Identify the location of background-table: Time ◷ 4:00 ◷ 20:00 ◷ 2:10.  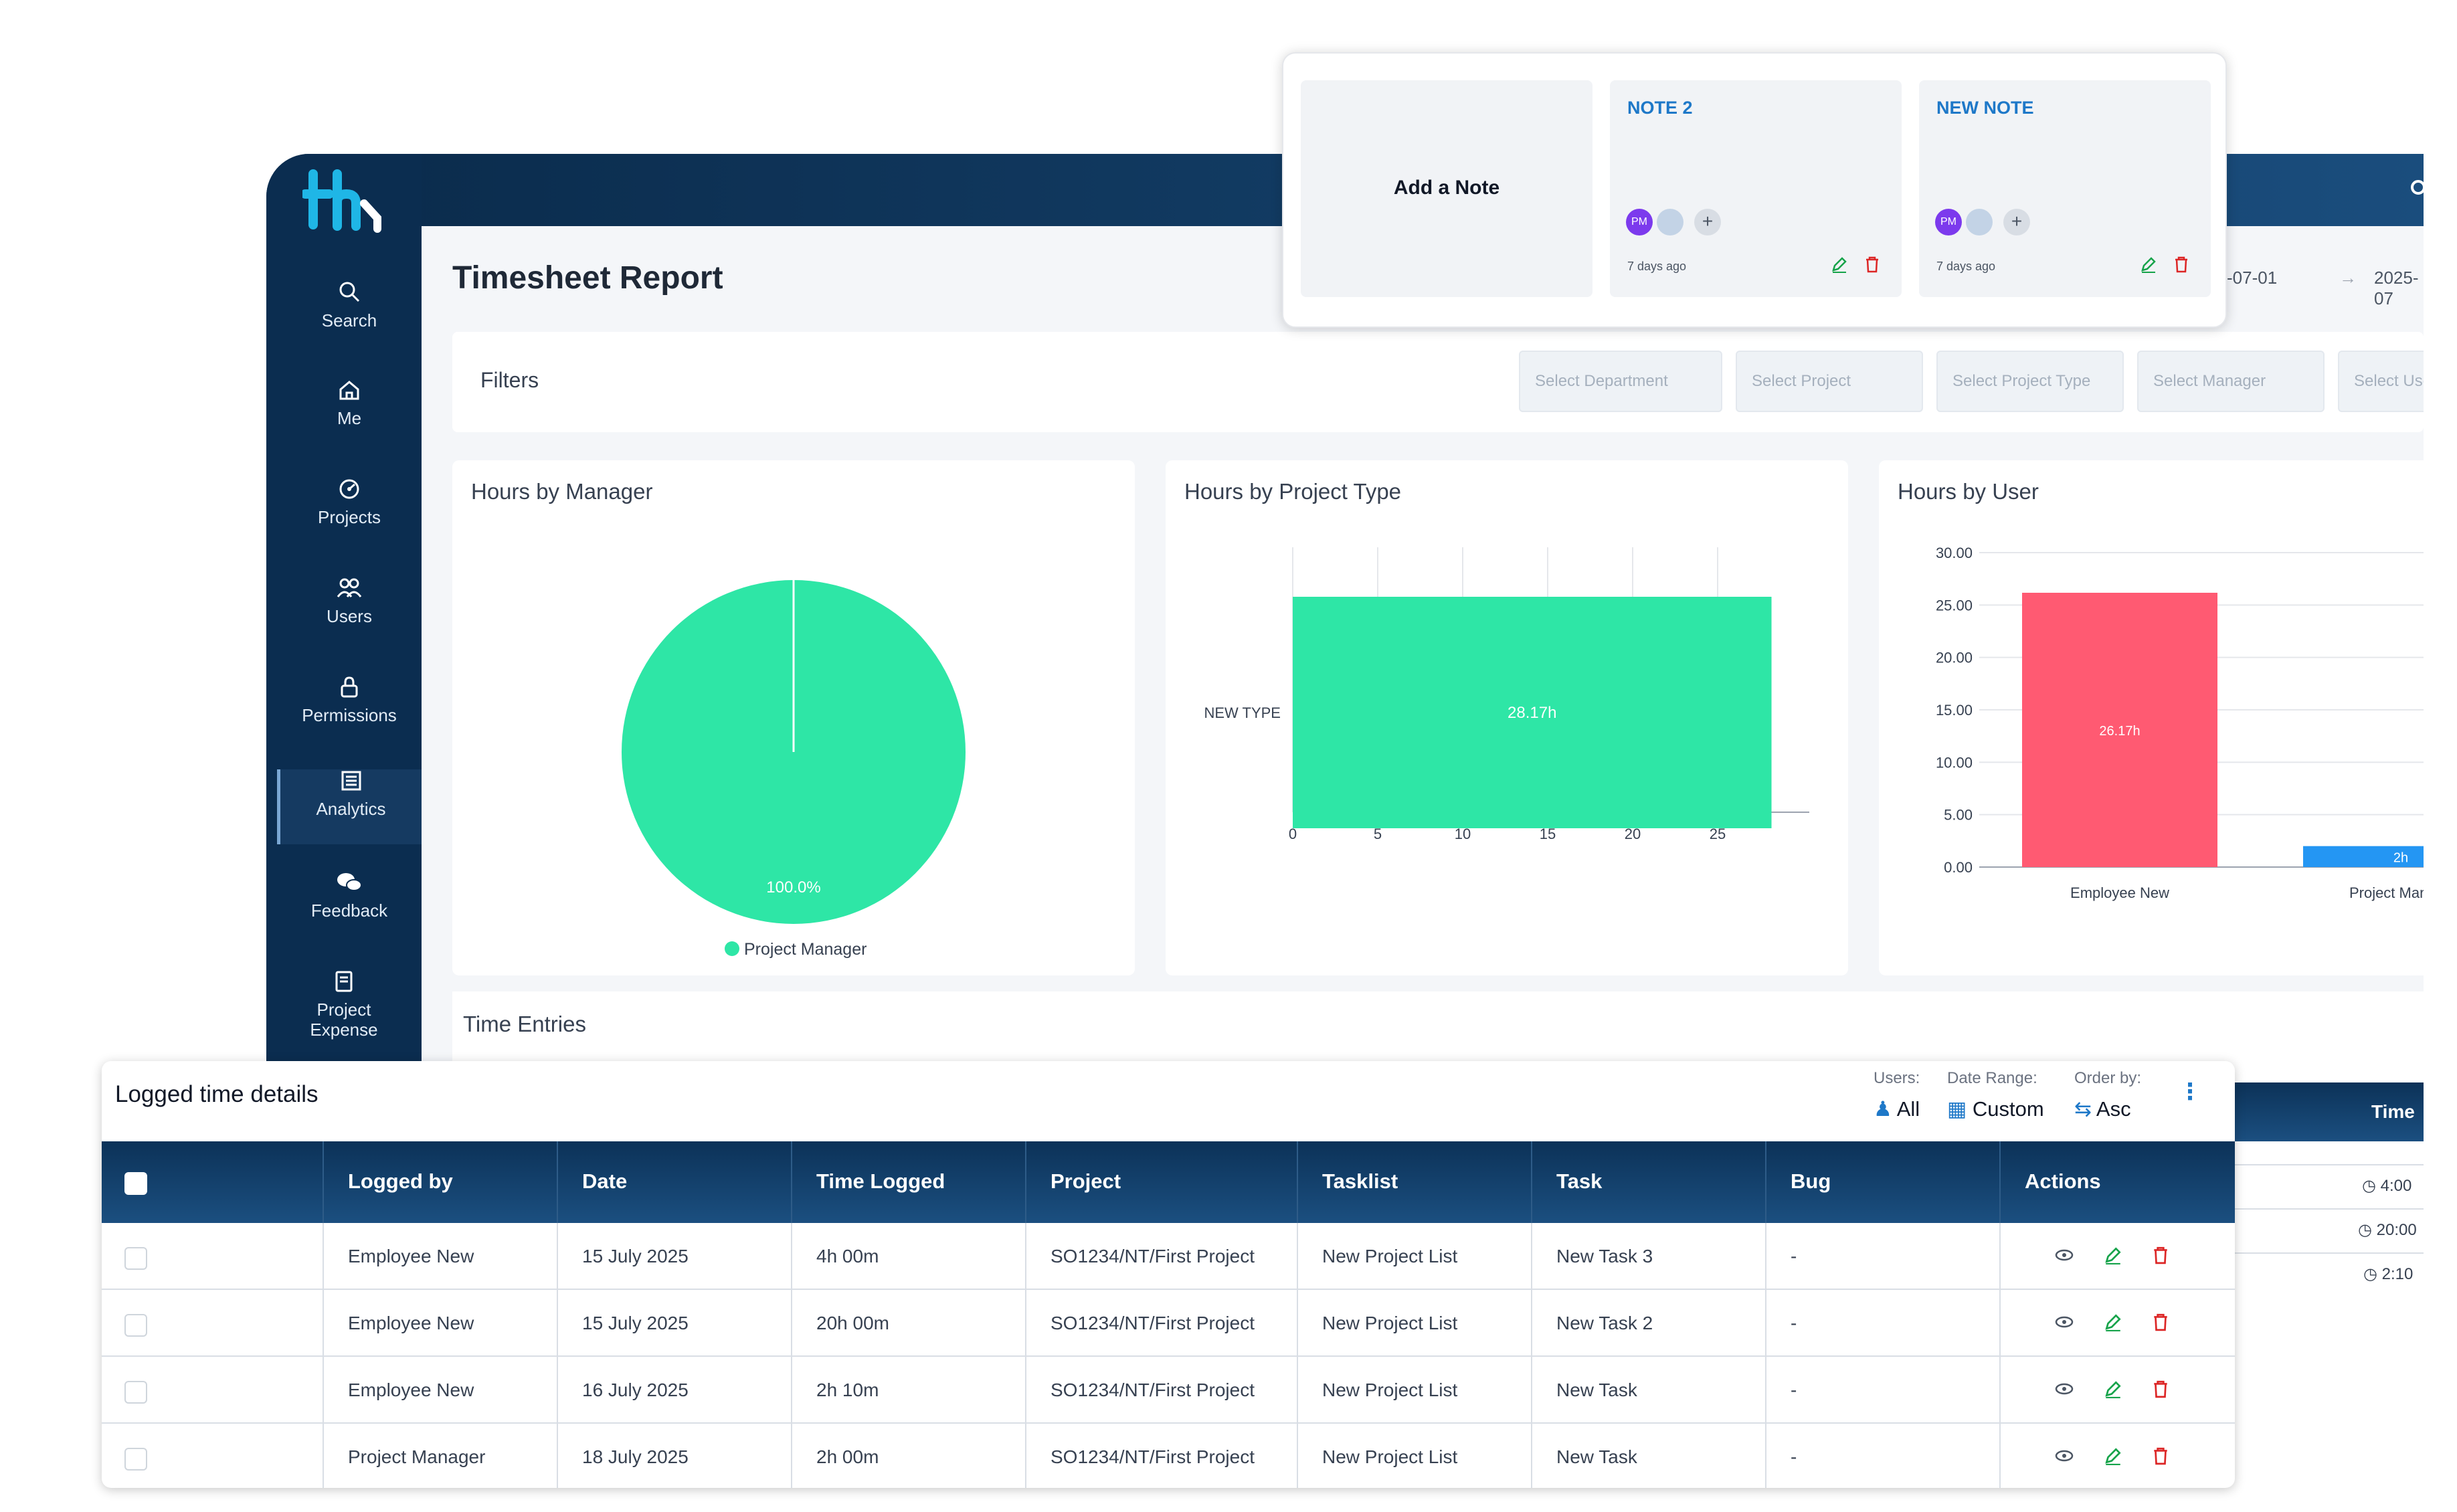
(2316, 1183).